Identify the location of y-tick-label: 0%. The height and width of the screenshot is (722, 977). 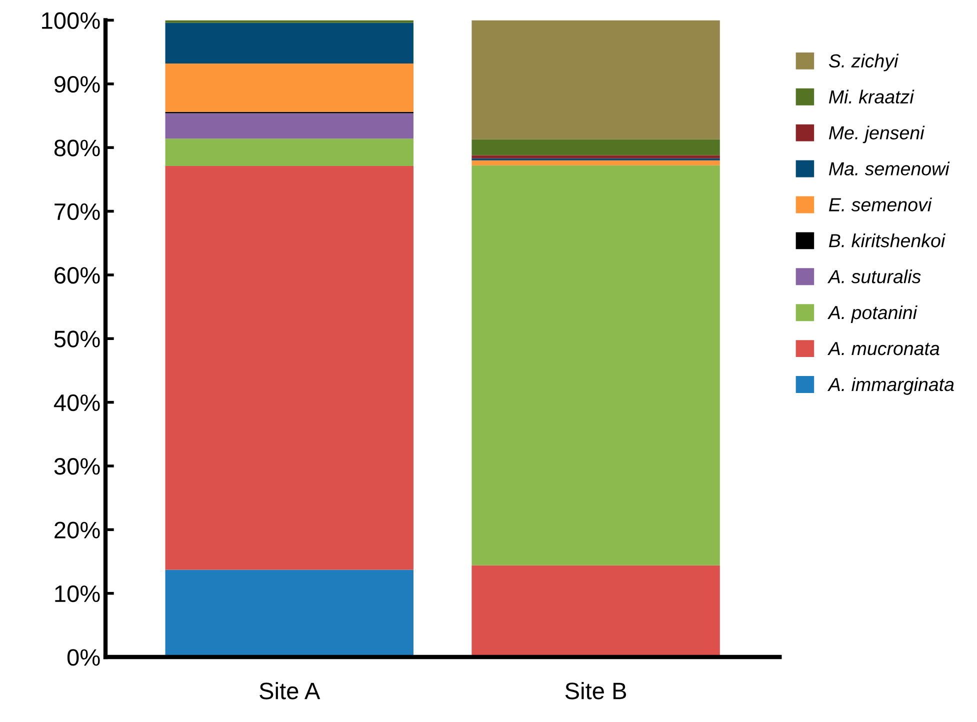
(83, 657).